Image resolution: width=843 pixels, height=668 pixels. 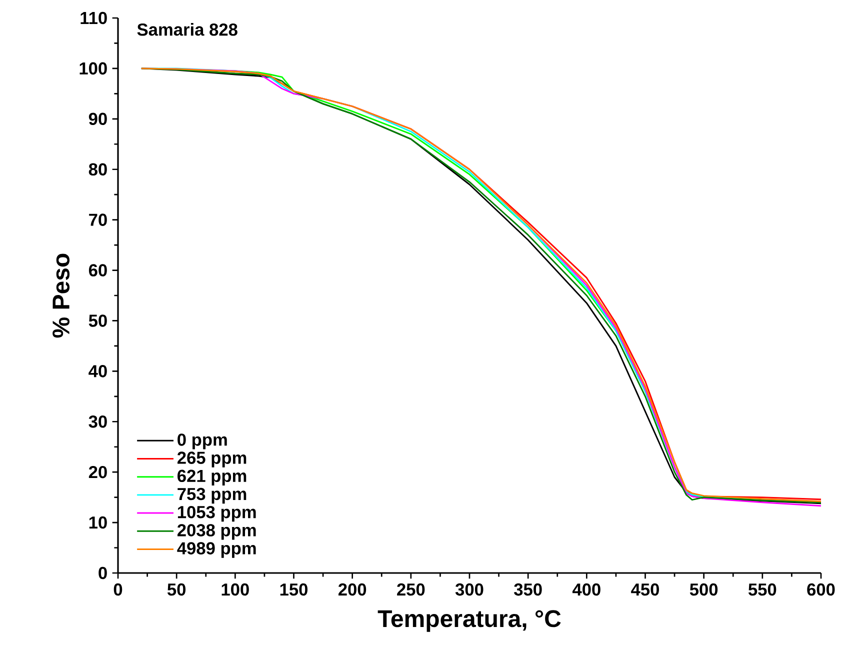 What do you see at coordinates (217, 514) in the screenshot?
I see `legend-label: 1053 ppm` at bounding box center [217, 514].